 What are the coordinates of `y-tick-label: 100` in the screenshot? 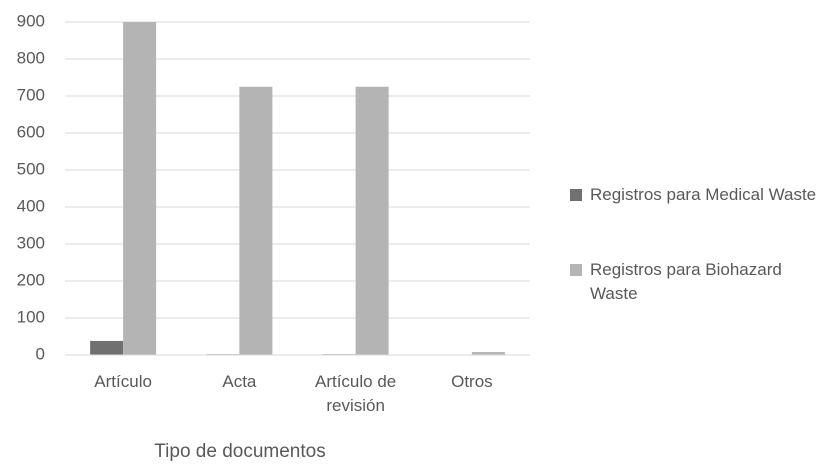 It's located at (31, 316).